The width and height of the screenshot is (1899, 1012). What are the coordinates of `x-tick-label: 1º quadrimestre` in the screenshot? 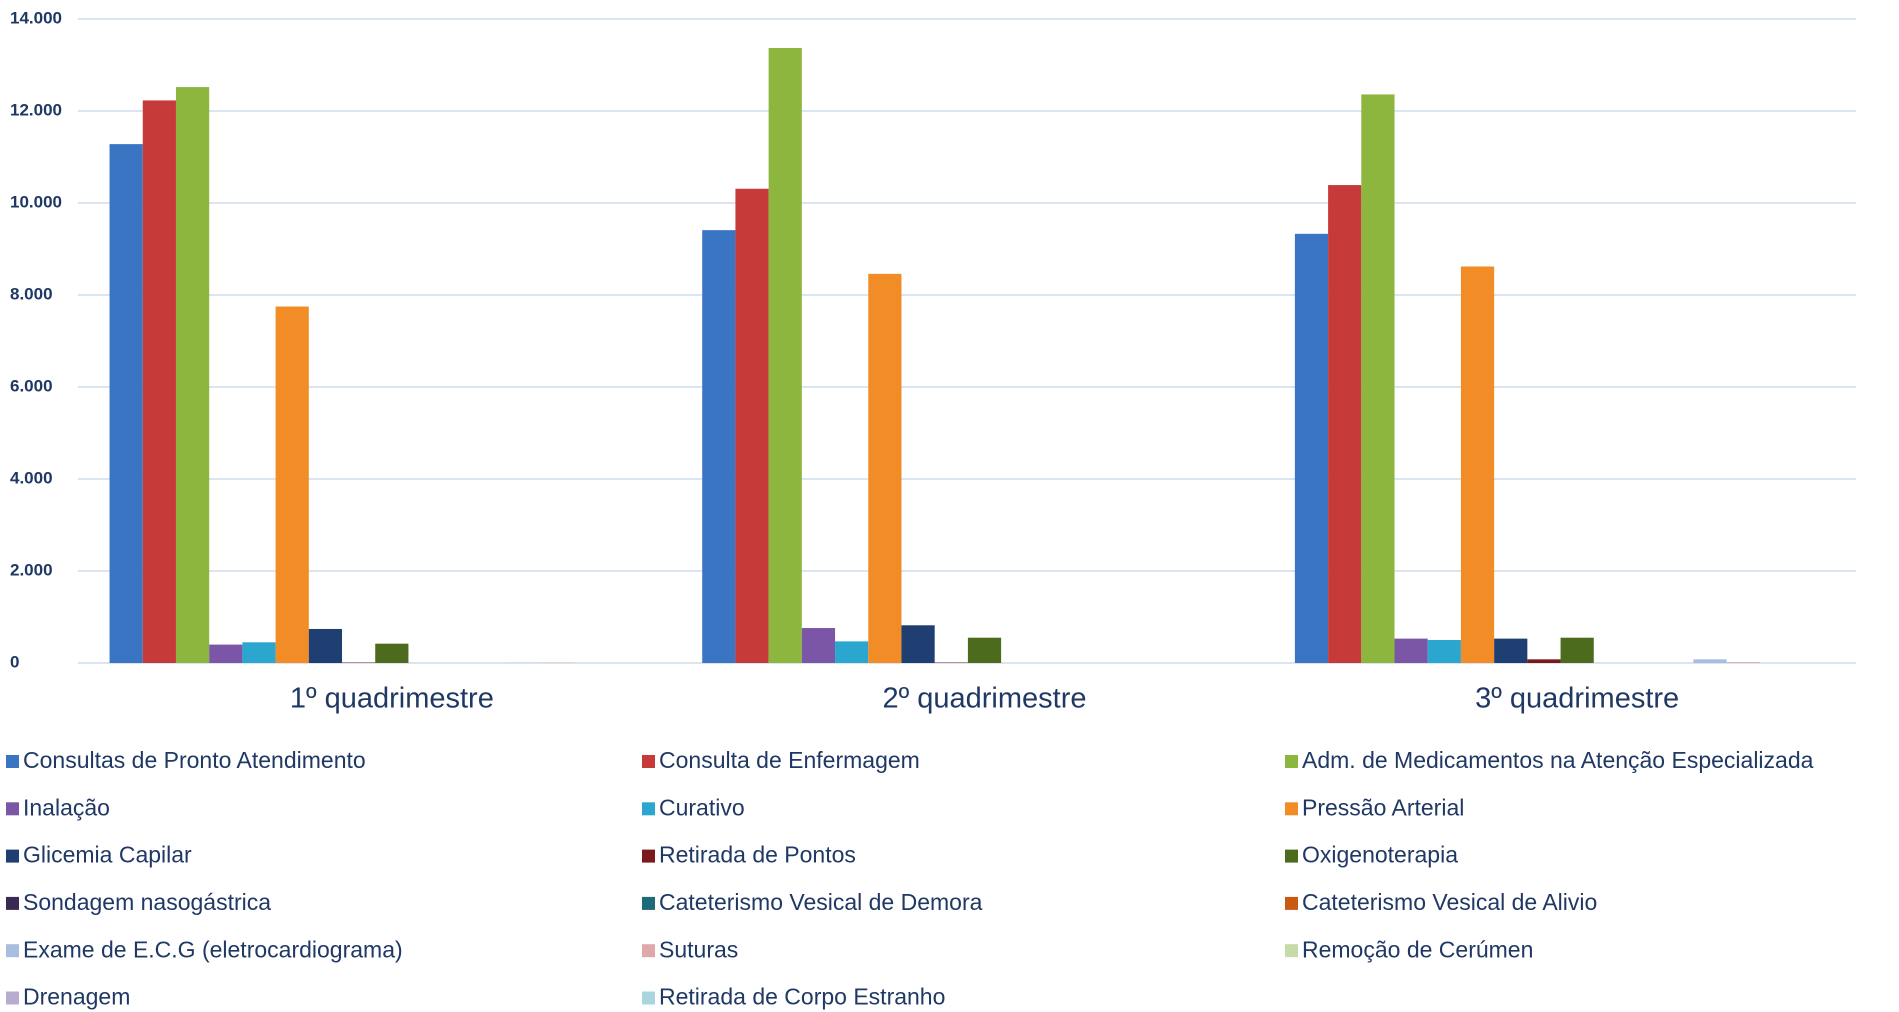 It's located at (392, 699).